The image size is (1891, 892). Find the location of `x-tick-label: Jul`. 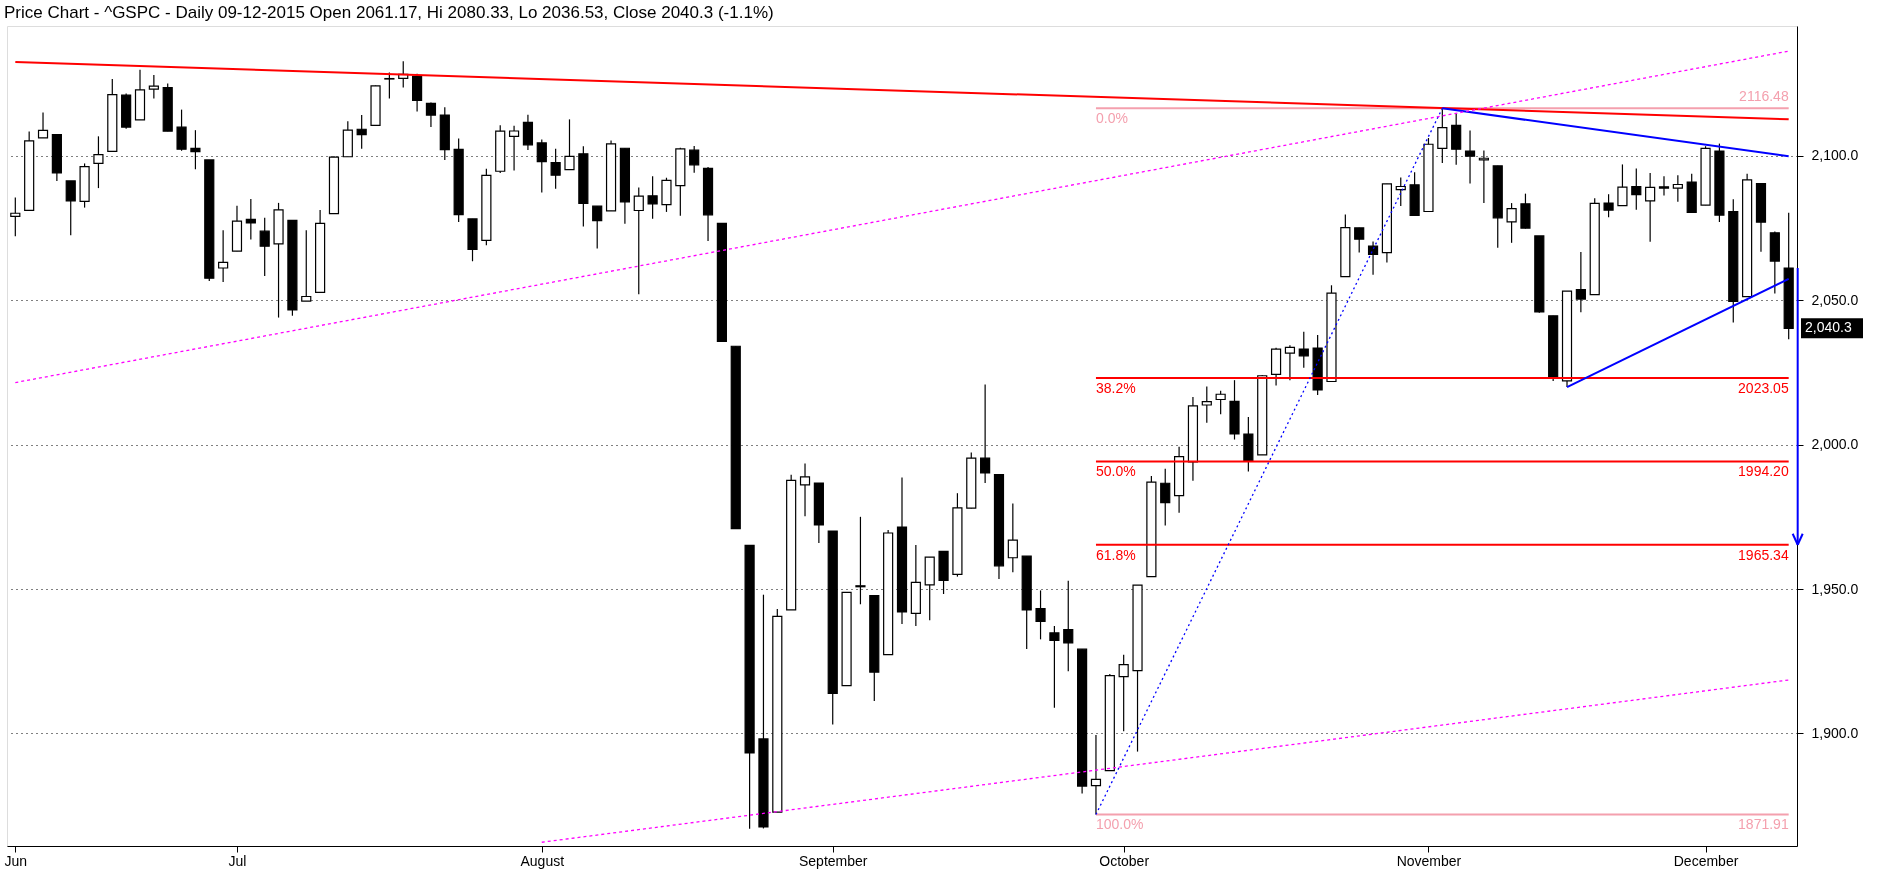

x-tick-label: Jul is located at coordinates (237, 860).